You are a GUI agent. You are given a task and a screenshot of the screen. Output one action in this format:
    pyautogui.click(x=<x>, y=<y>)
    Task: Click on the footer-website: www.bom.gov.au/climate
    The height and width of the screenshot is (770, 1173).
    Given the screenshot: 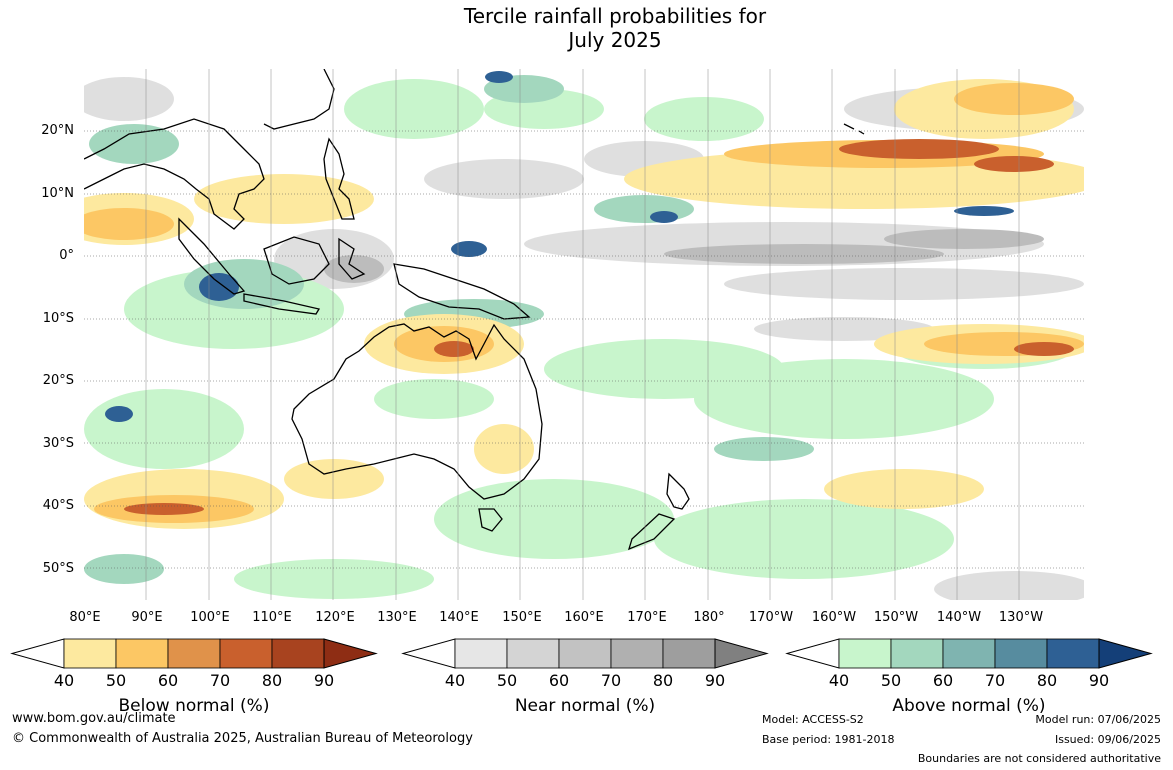 What is the action you would take?
    pyautogui.click(x=94, y=718)
    